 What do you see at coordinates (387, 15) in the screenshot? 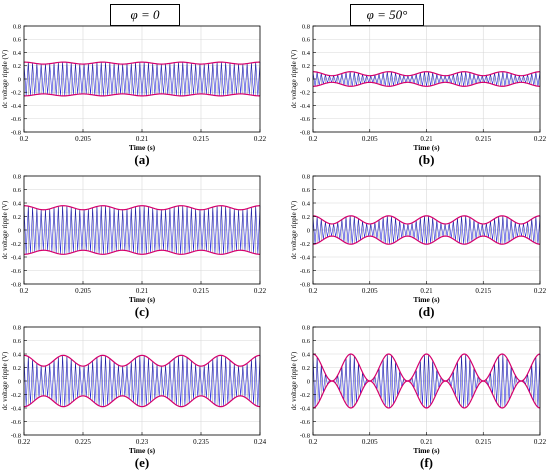
I see `header-phi-50: φ = 50°` at bounding box center [387, 15].